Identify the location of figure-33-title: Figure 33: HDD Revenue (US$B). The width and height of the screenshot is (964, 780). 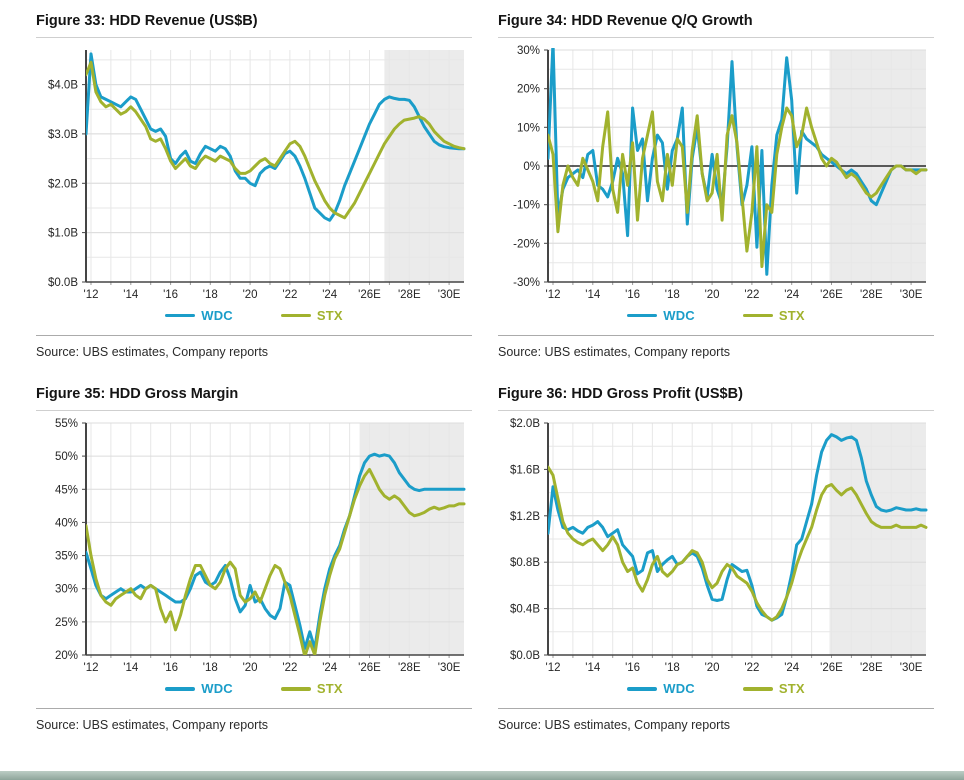
(147, 21).